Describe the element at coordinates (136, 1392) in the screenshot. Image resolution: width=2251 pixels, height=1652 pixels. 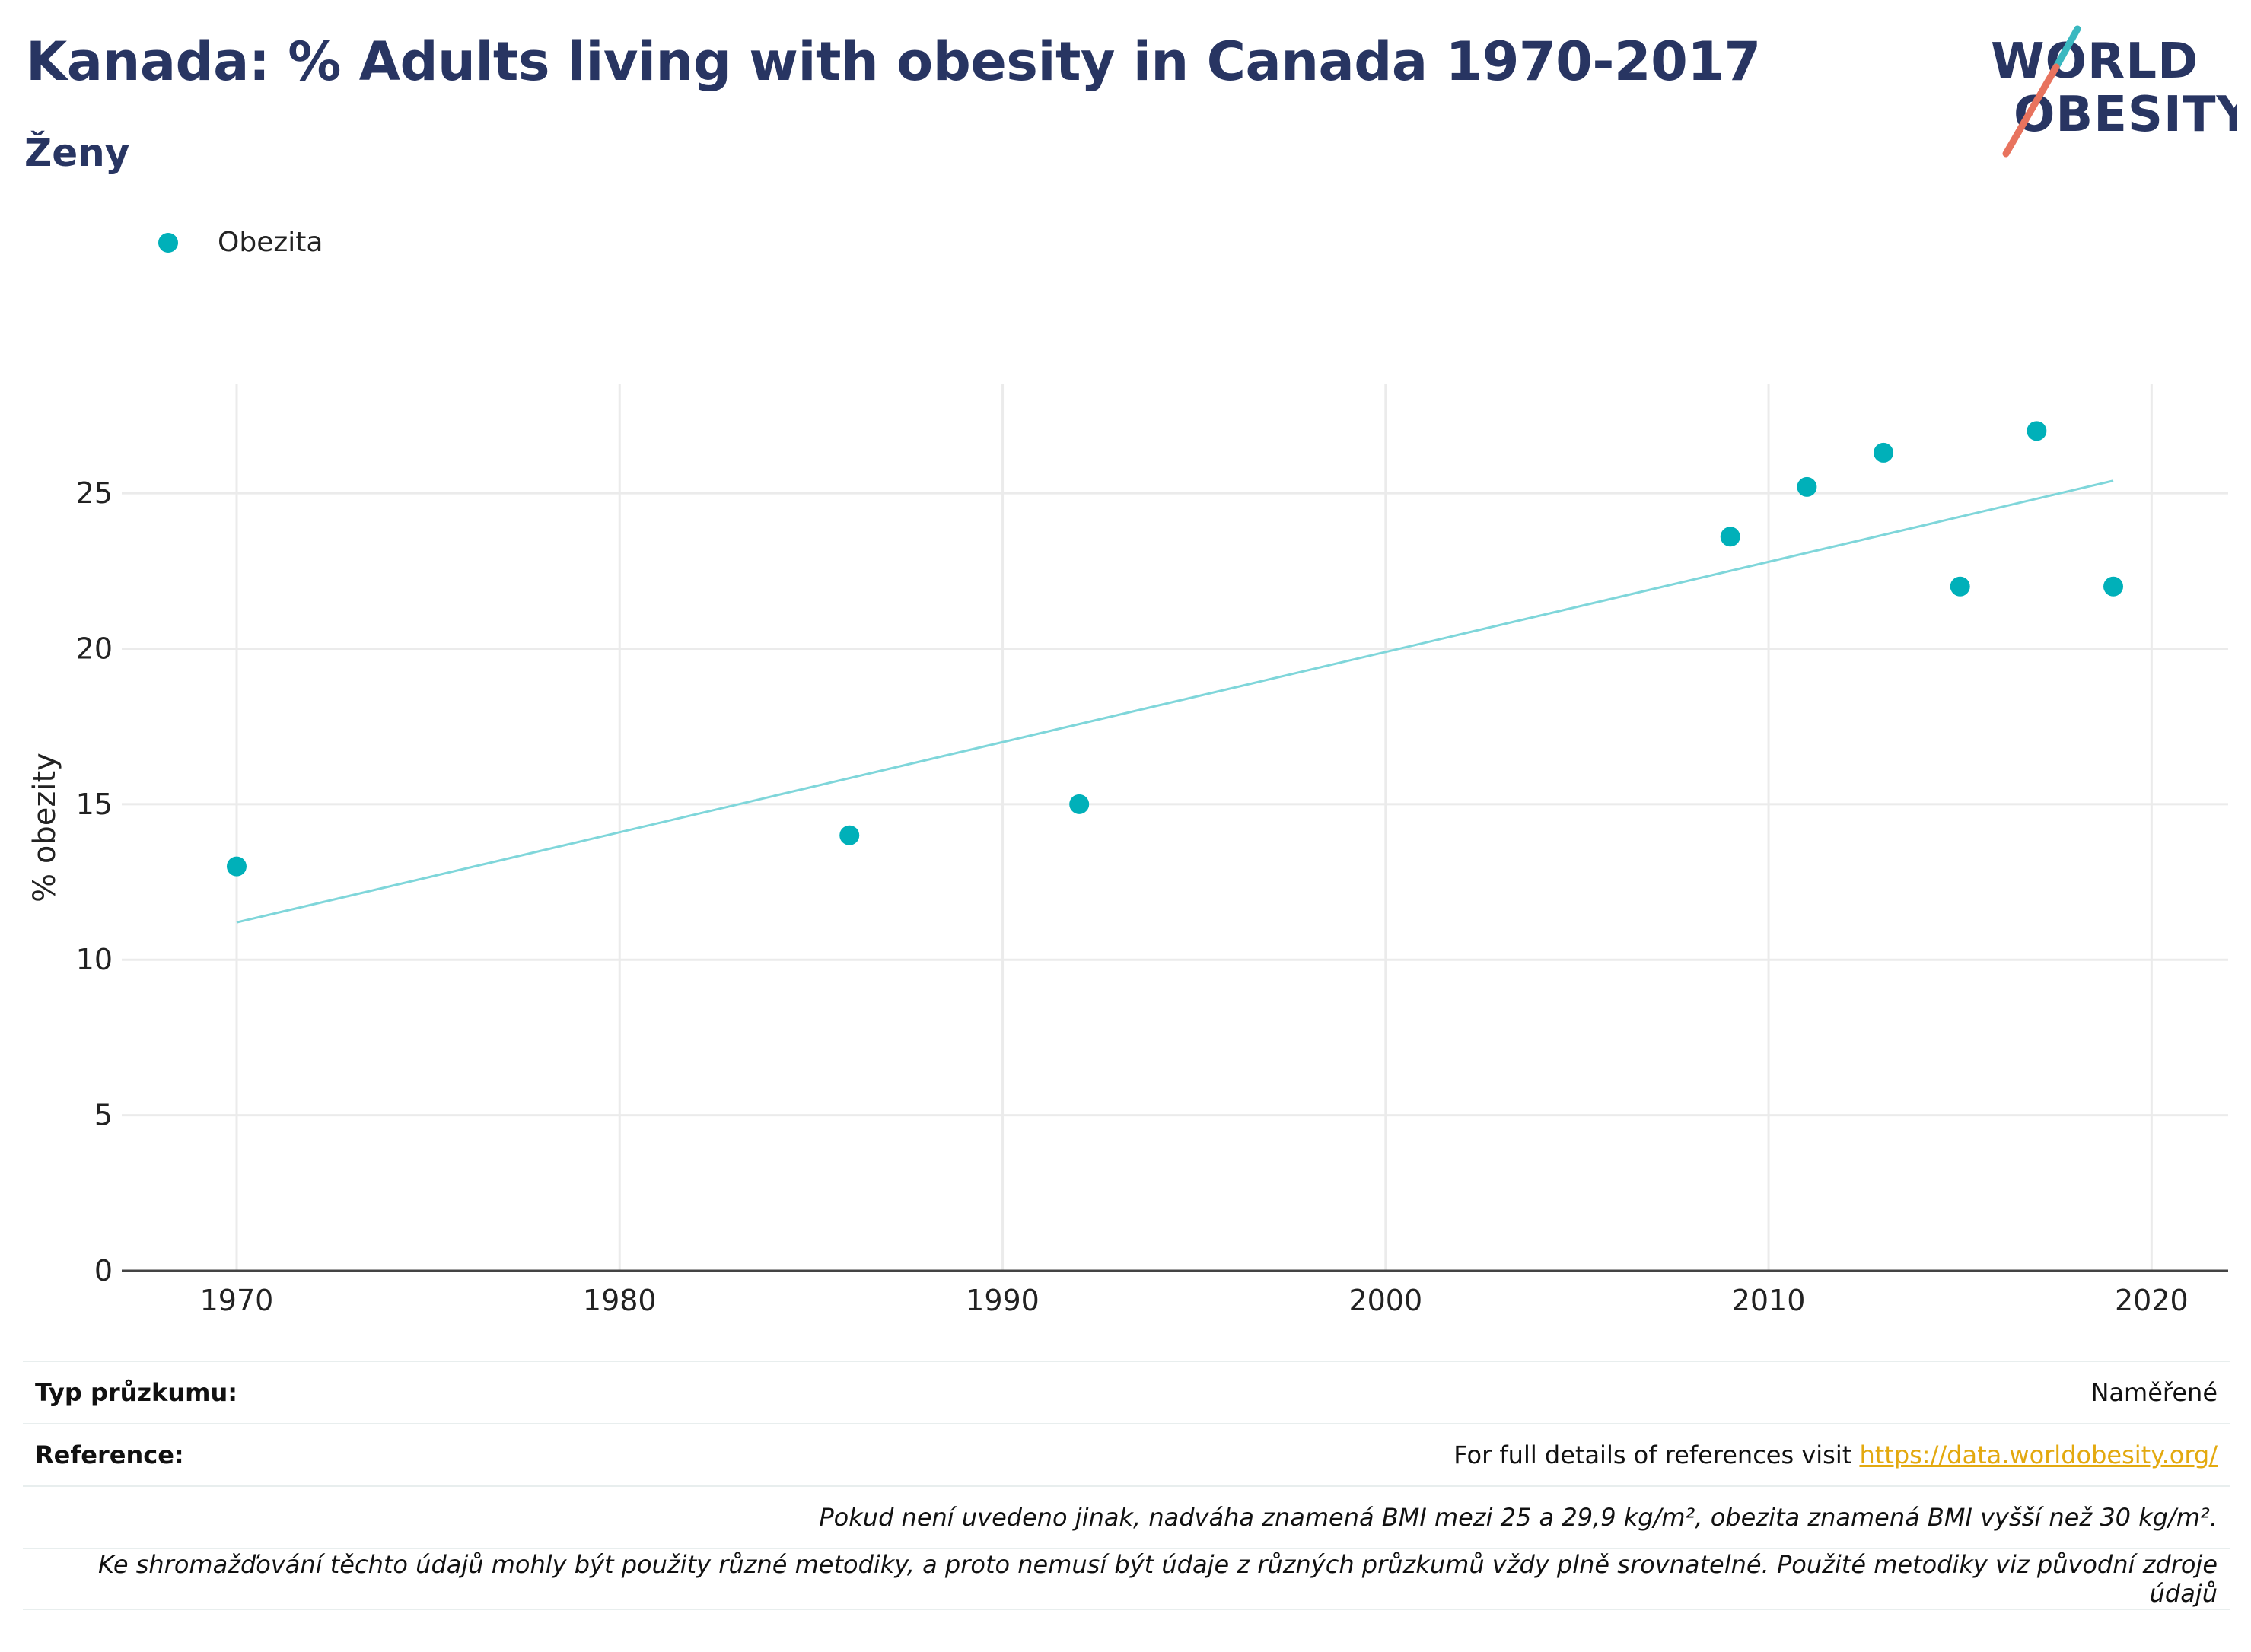
I see `survey-type-label: Typ průzkumu:` at that location.